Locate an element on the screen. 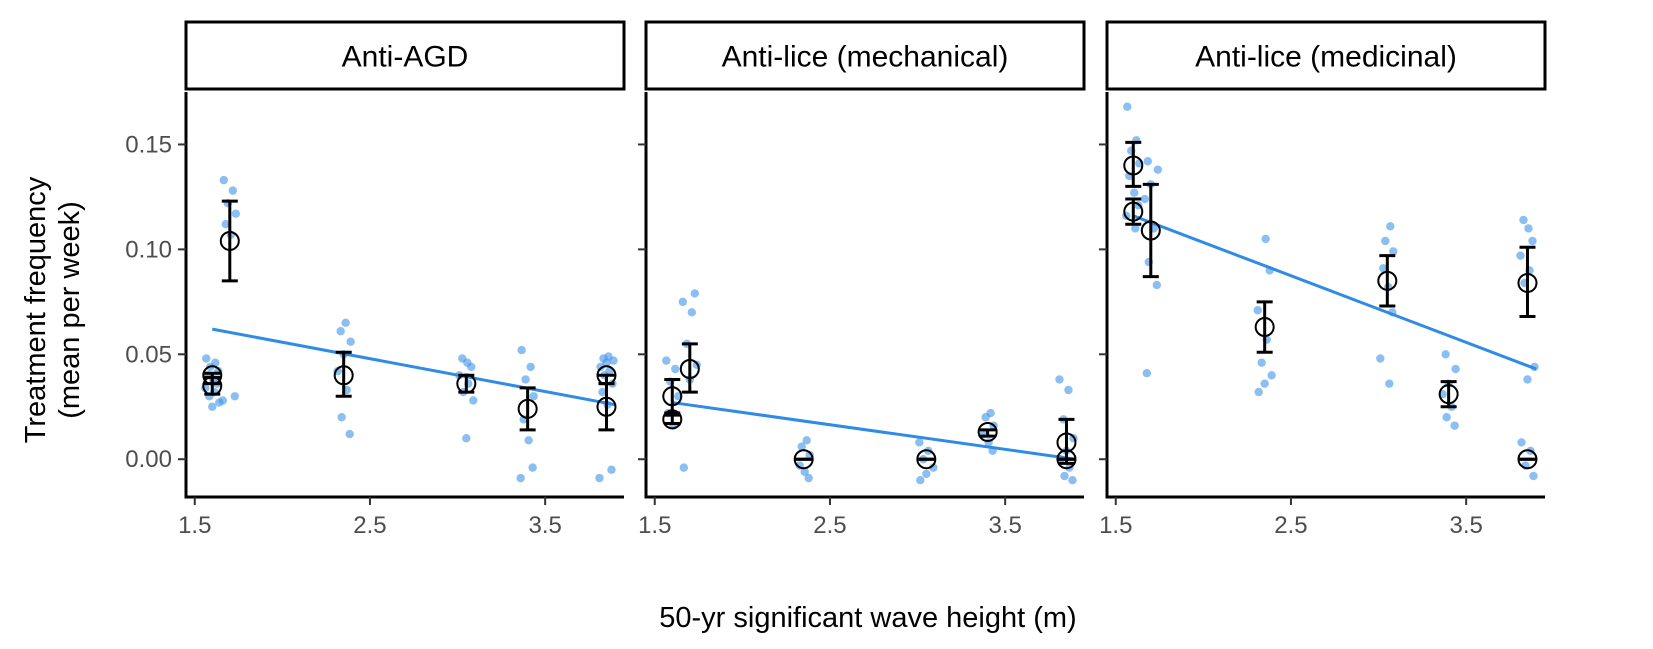  strip-label: Anti-lice (medicinal) is located at coordinates (1326, 57).